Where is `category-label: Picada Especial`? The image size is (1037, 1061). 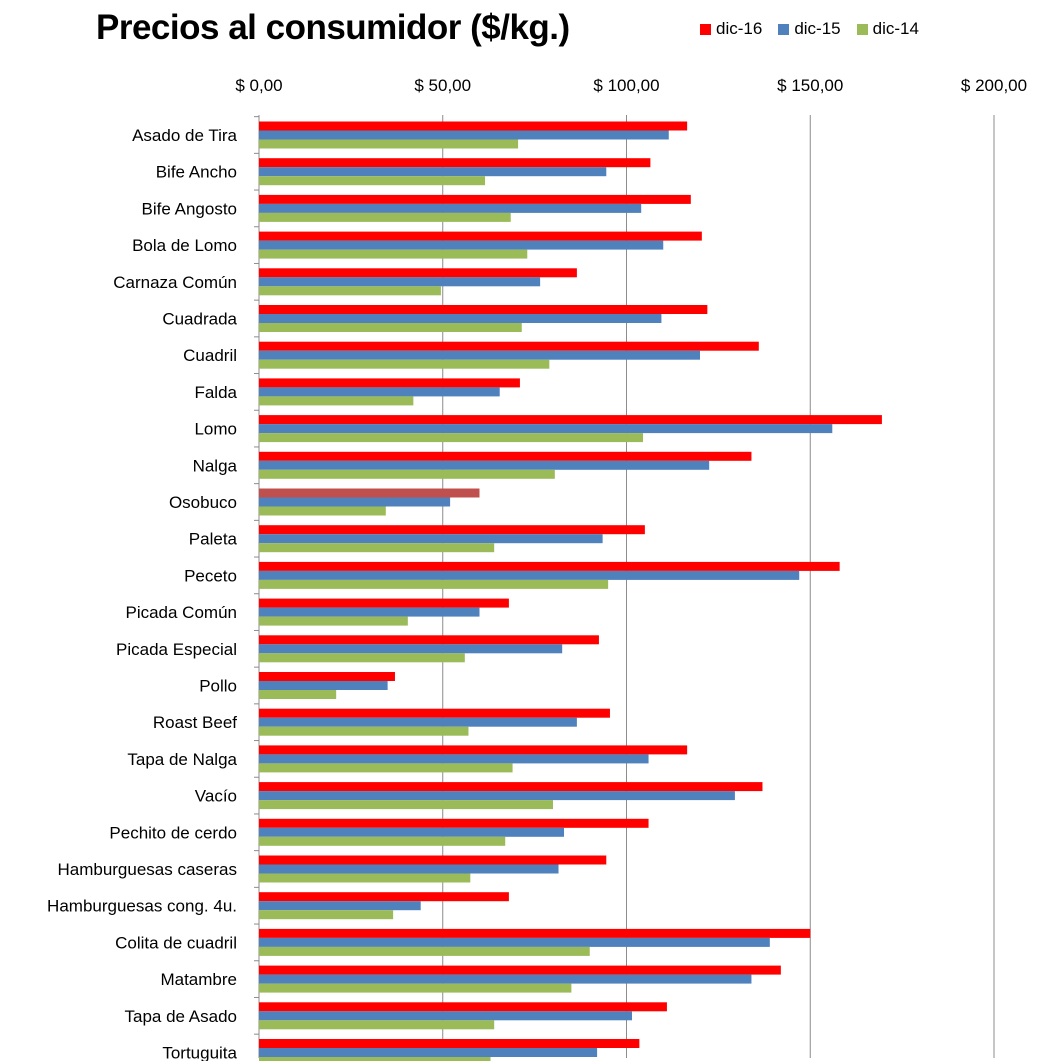 category-label: Picada Especial is located at coordinates (176, 649).